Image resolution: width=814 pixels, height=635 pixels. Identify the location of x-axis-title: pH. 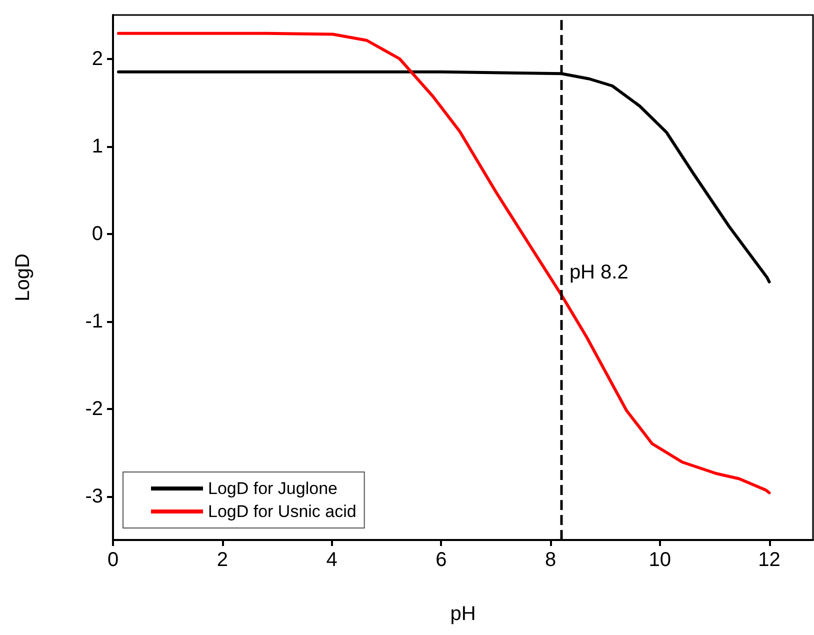
(463, 614).